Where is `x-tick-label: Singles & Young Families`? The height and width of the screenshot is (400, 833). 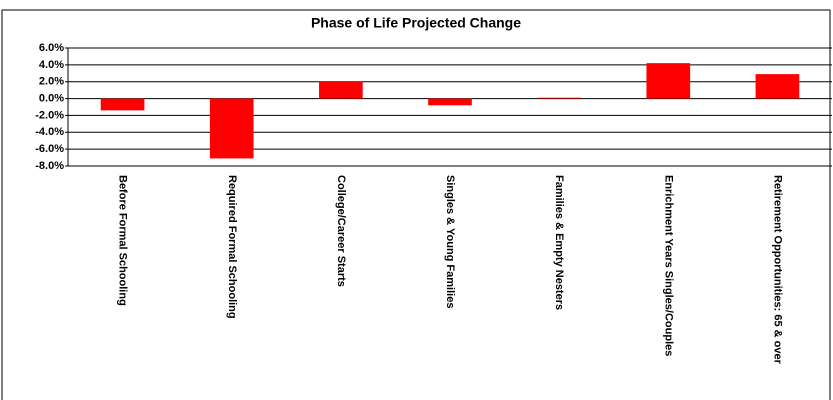
x-tick-label: Singles & Young Families is located at coordinates (450, 241).